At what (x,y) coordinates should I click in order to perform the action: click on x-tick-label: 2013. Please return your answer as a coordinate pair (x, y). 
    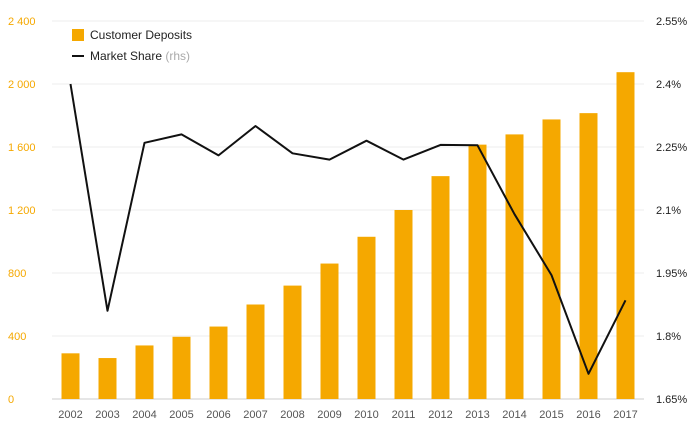
    Looking at the image, I should click on (477, 415).